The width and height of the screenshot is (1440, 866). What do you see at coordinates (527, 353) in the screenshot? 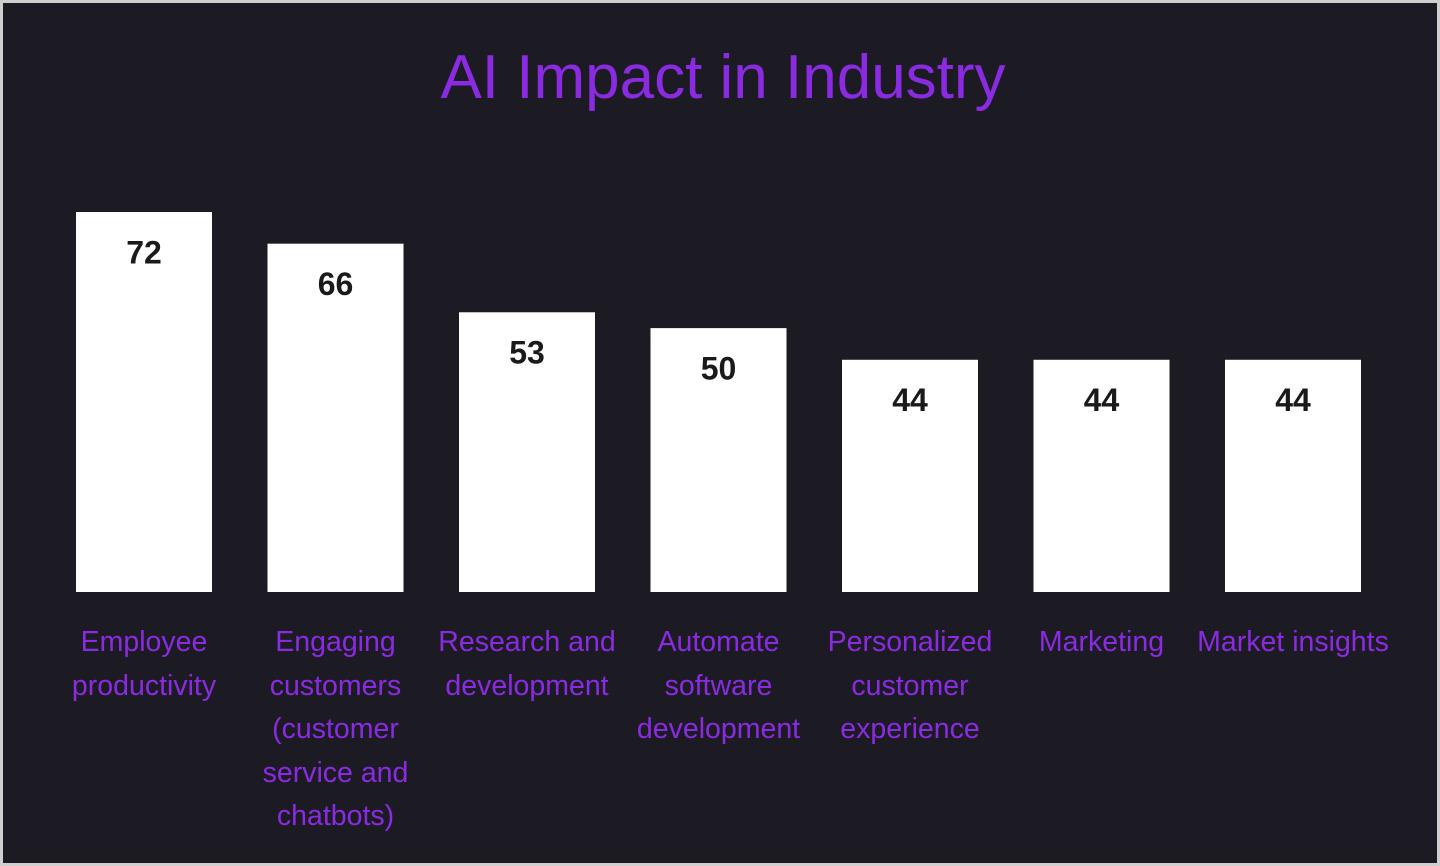
I see `value-label: 53` at bounding box center [527, 353].